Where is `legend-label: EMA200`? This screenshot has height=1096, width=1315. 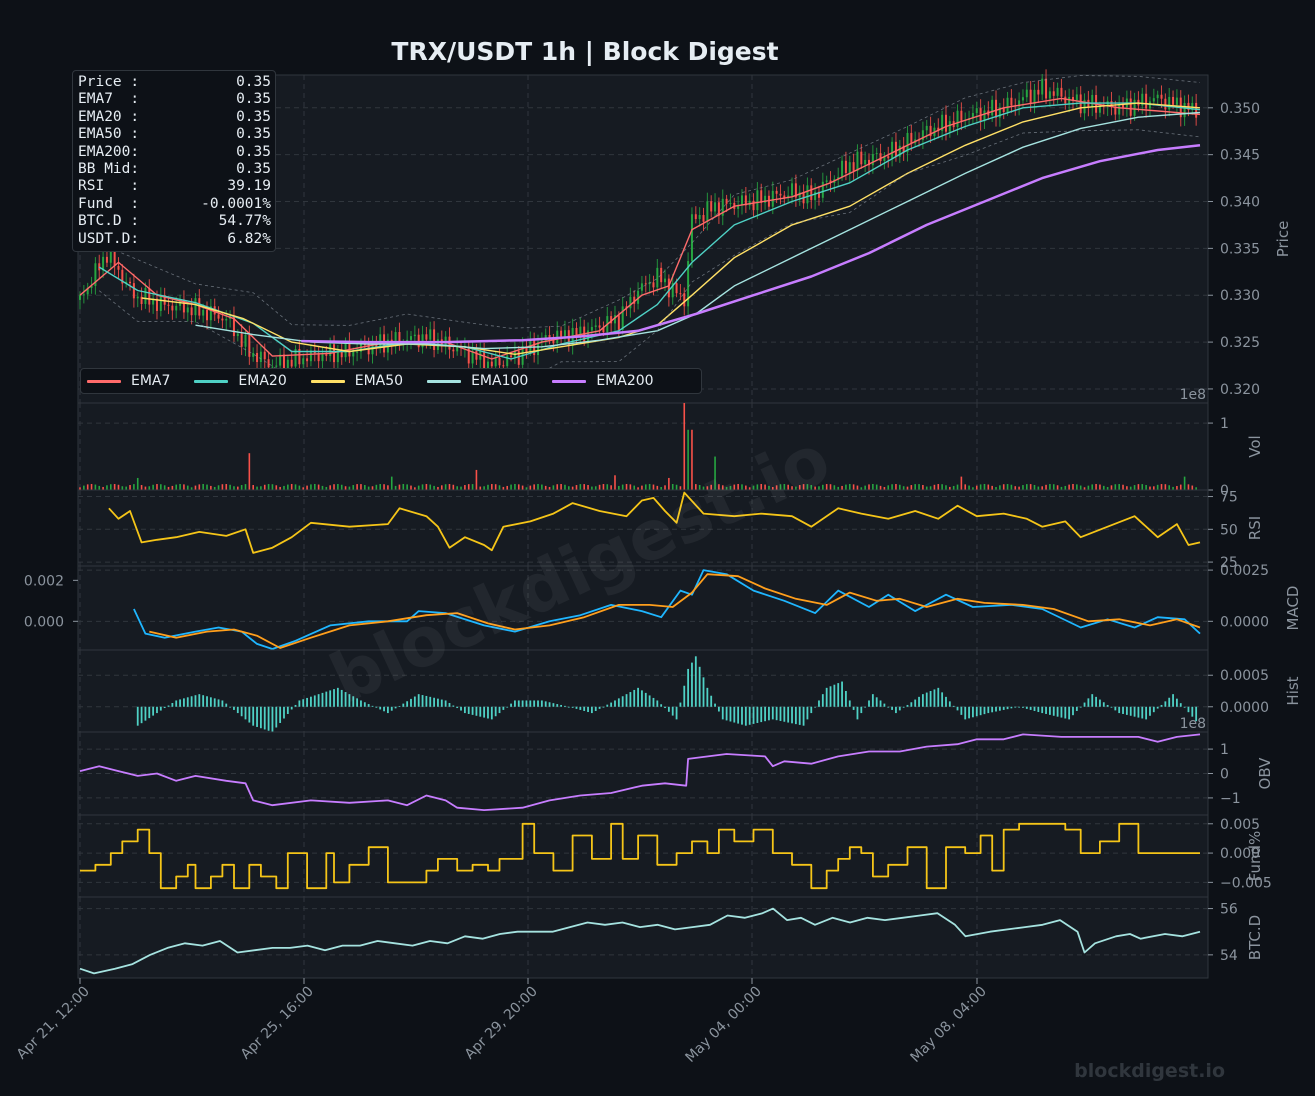 legend-label: EMA200 is located at coordinates (625, 381).